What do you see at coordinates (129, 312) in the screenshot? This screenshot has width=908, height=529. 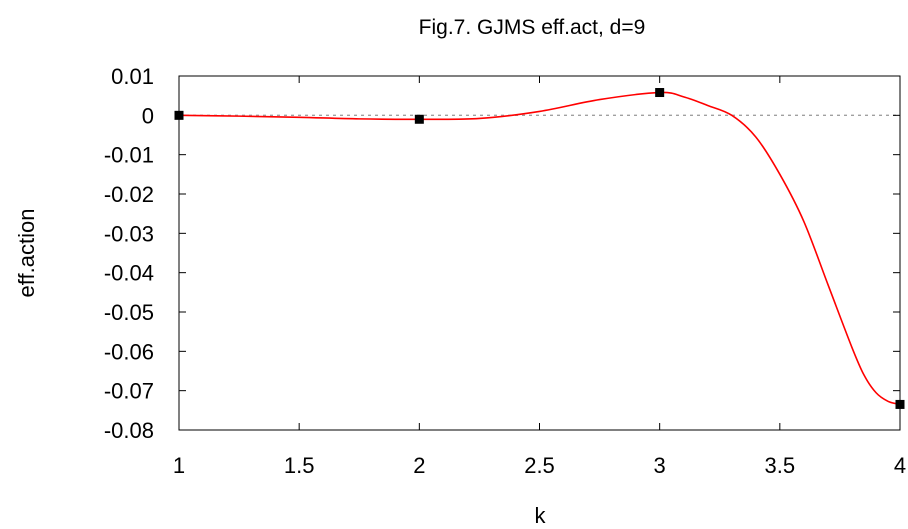 I see `y-tick-label: -0.05` at bounding box center [129, 312].